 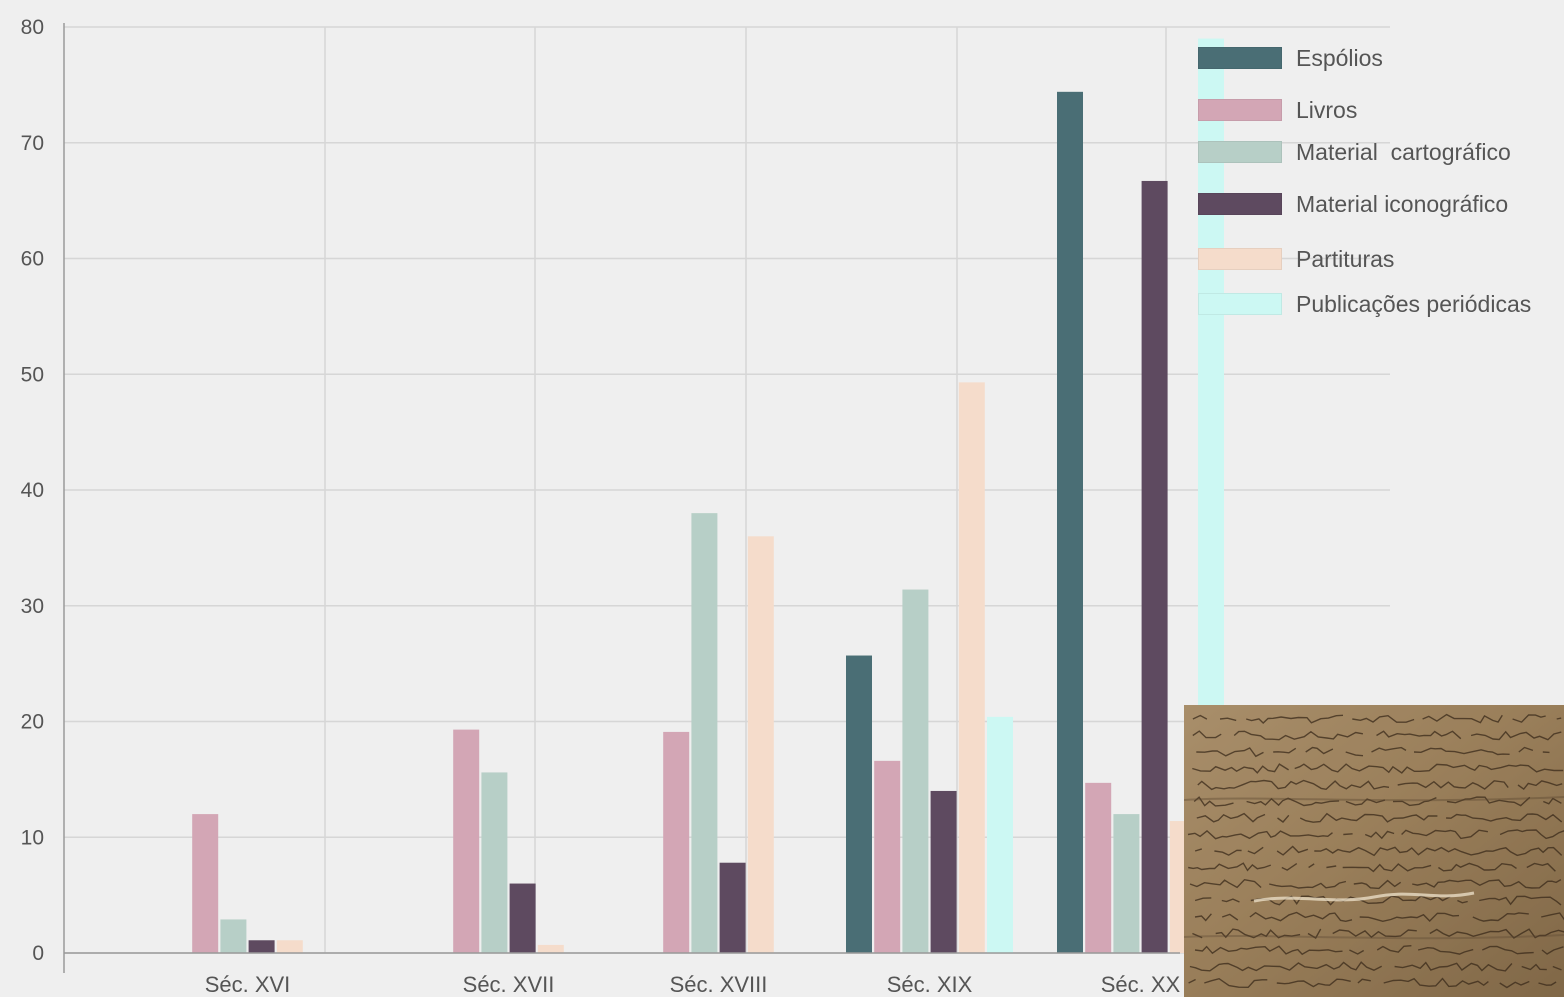 I want to click on legend-label: Publicações periódicas, so click(x=1414, y=303).